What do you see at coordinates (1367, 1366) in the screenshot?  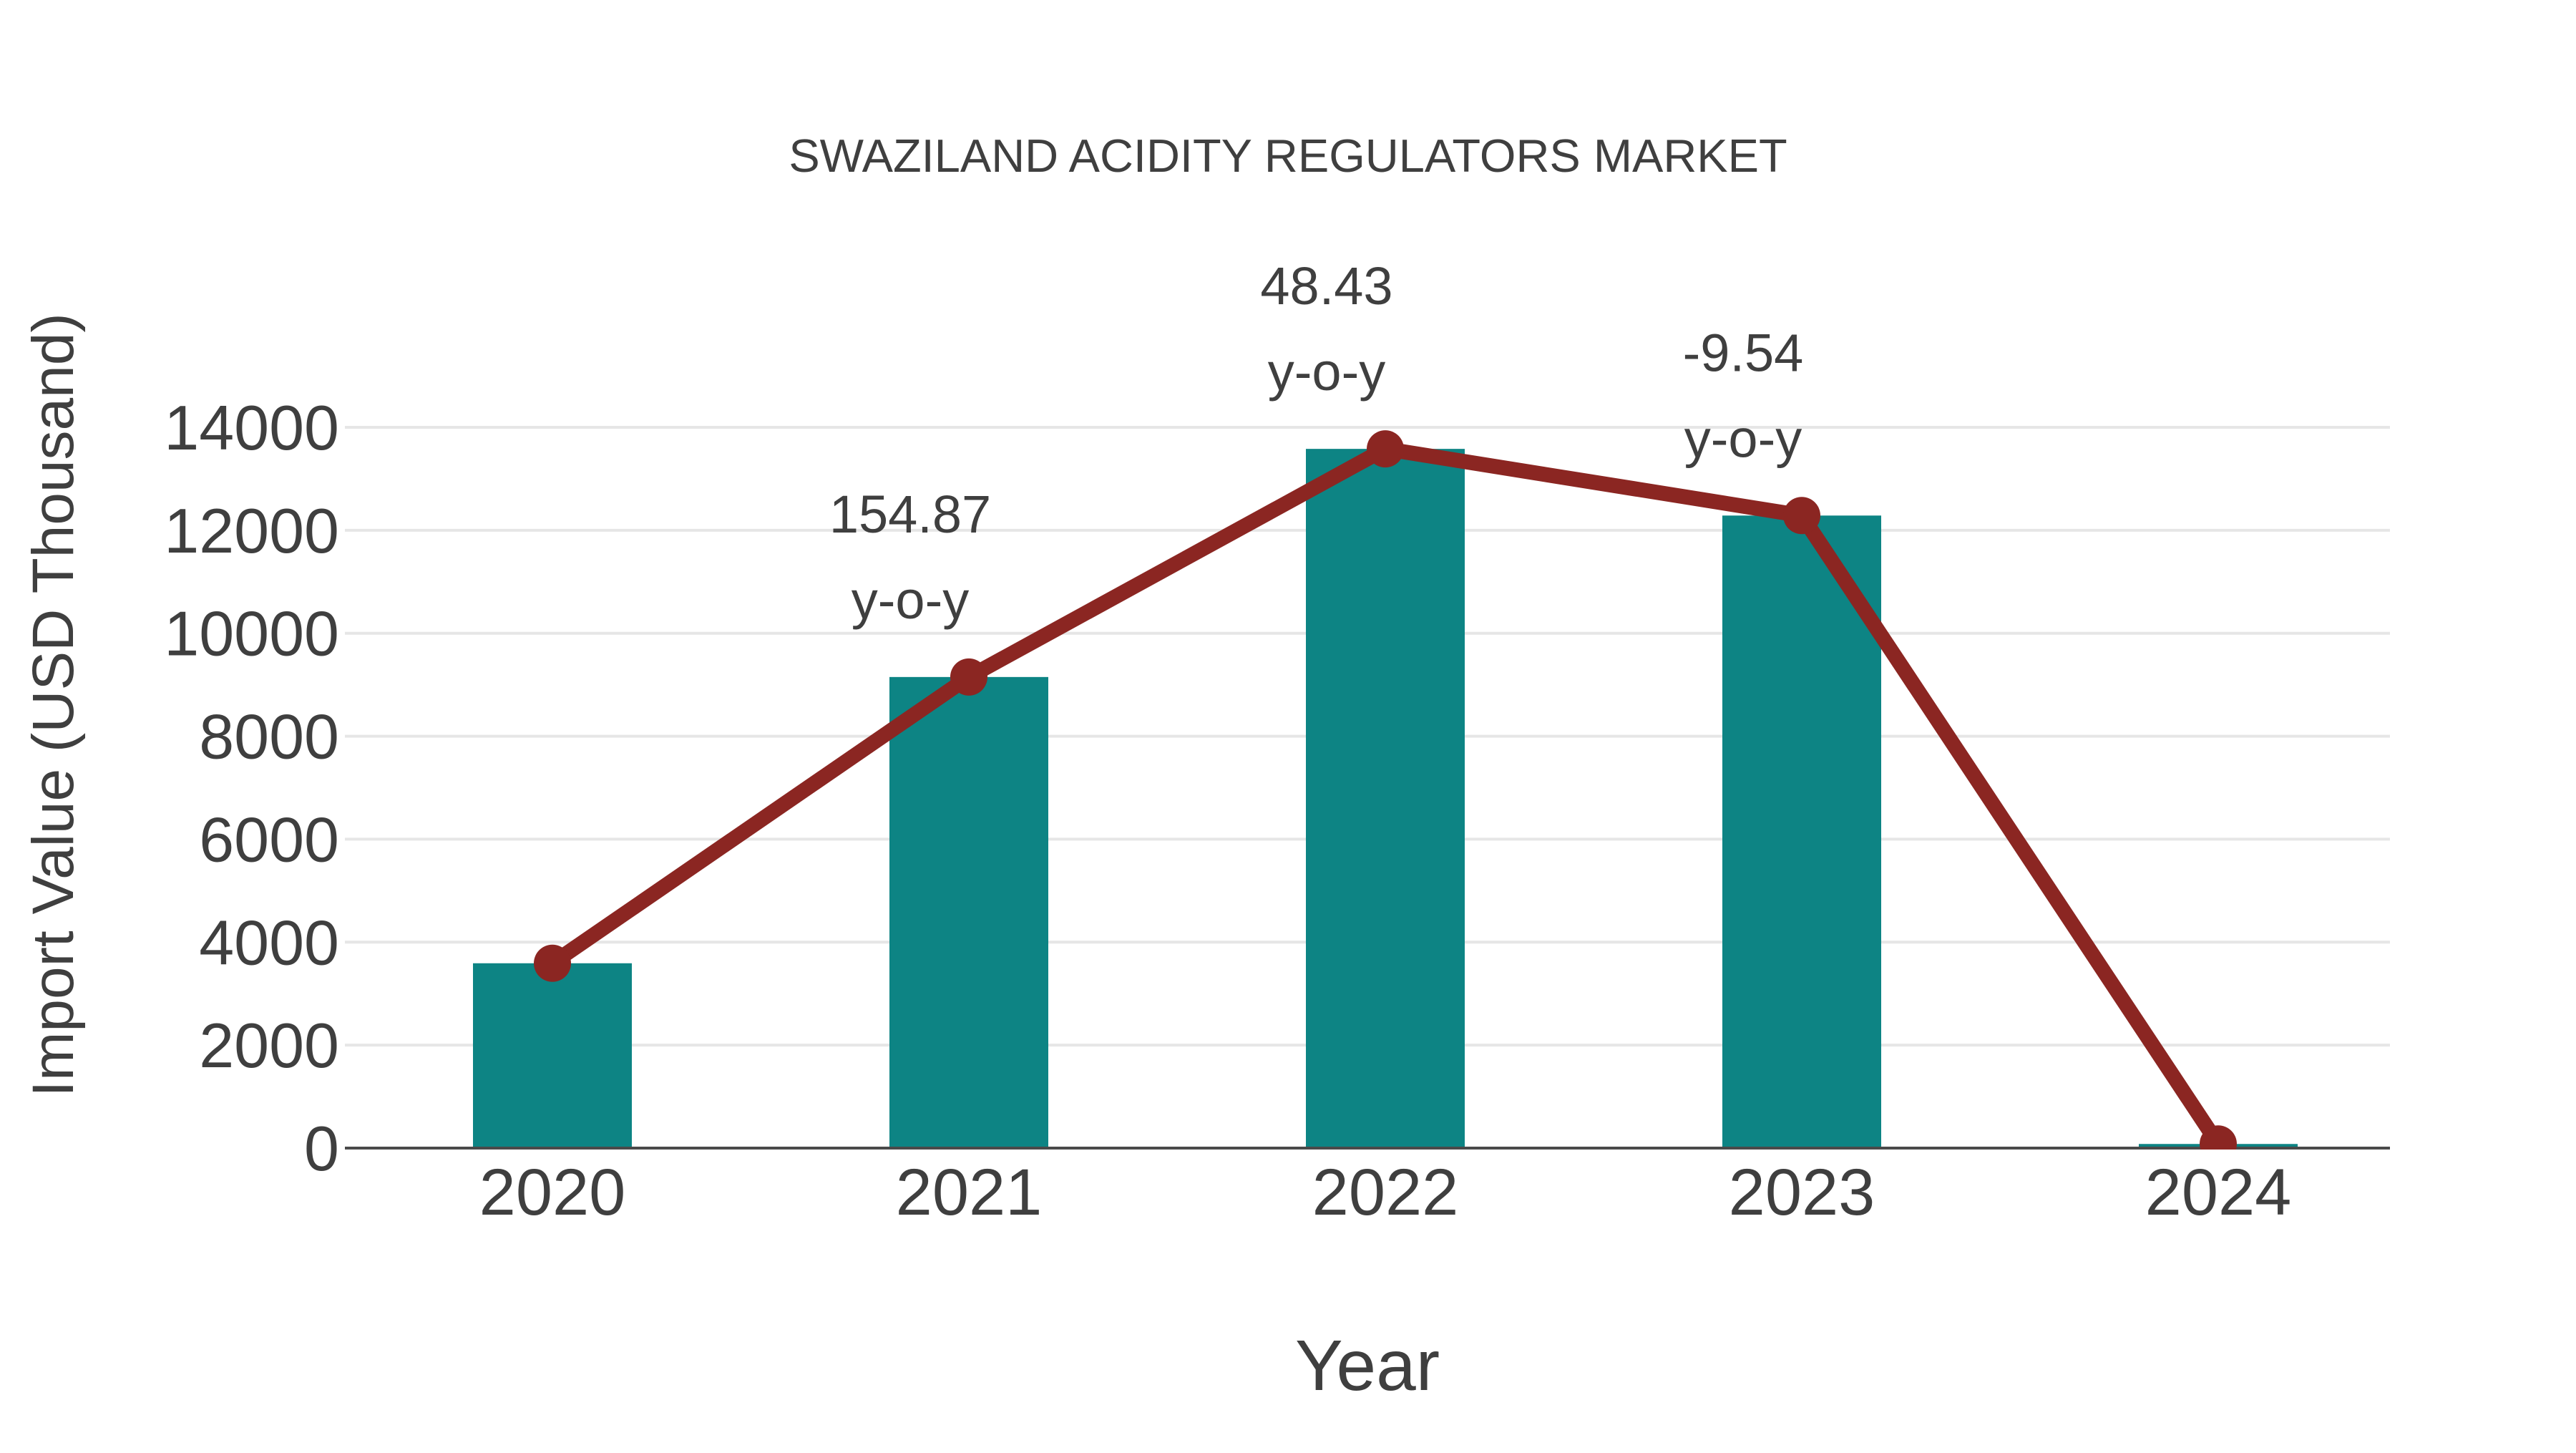 I see `x-axis-title: Year` at bounding box center [1367, 1366].